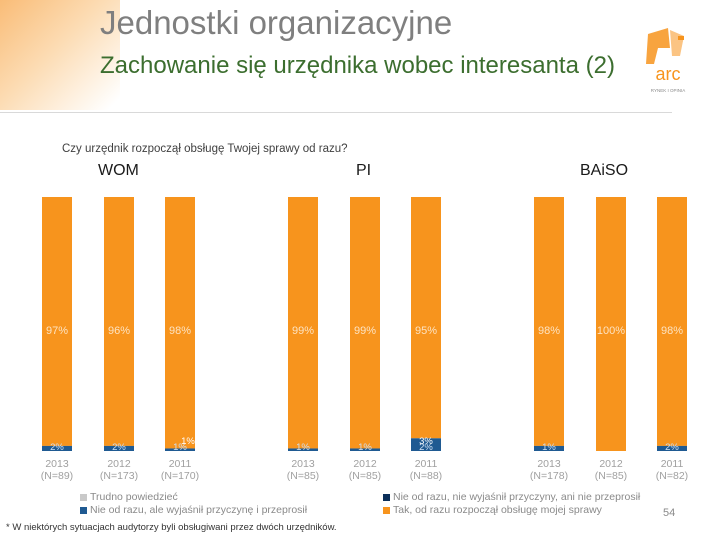  Describe the element at coordinates (611, 324) in the screenshot. I see `bar-tak-baiso-2012` at that location.